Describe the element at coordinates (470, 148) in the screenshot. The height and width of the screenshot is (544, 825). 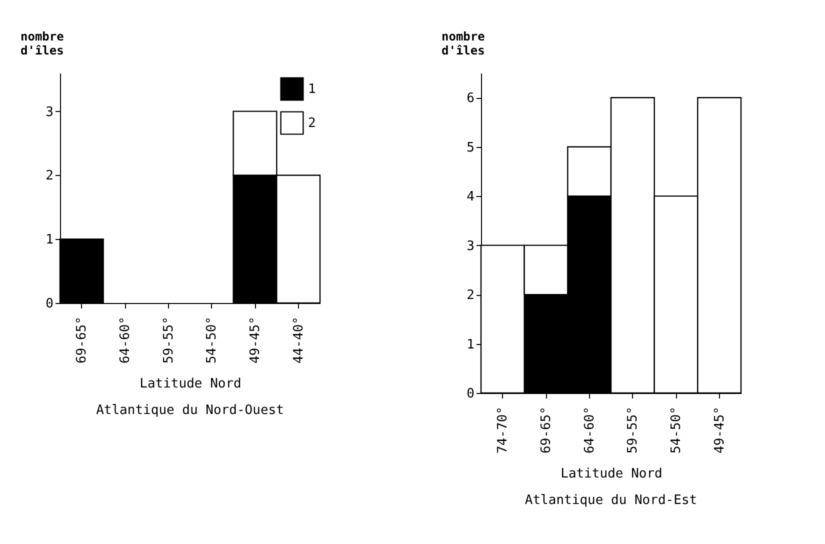
I see `y-tick-label: 5` at that location.